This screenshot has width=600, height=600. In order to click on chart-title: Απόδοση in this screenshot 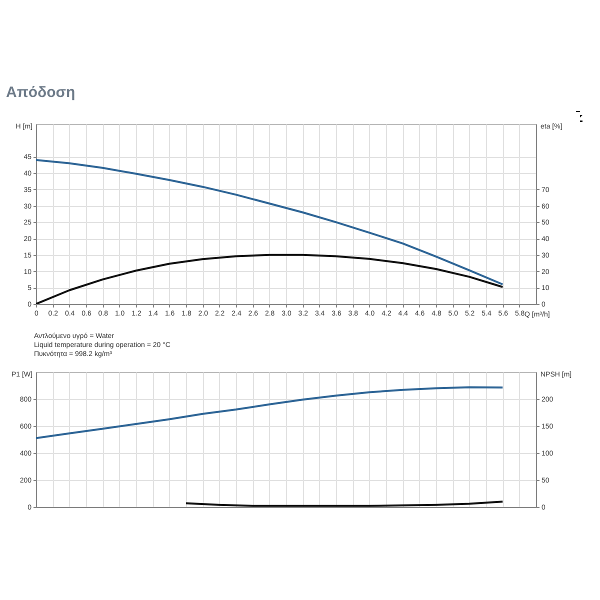, I will do `click(41, 92)`.